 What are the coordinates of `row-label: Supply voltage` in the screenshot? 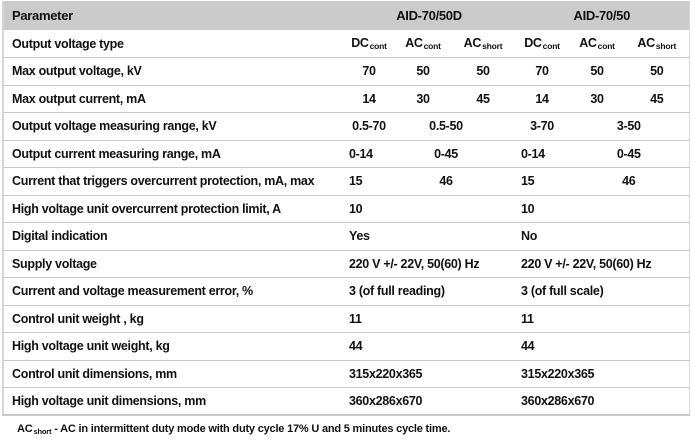 It's located at (173, 264).